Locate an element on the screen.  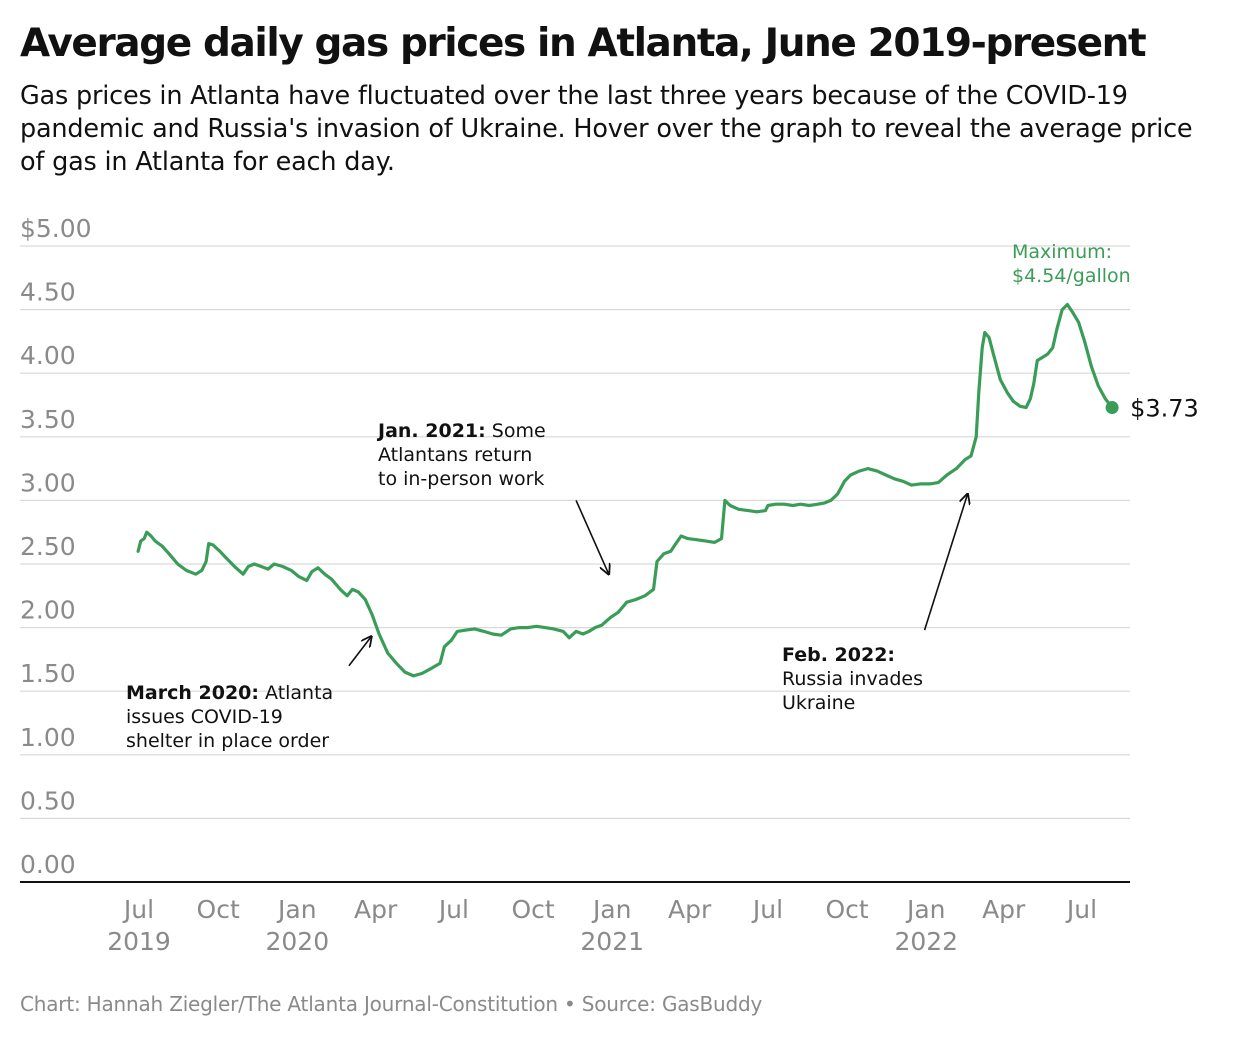
y-tick-label: 2.00 is located at coordinates (48, 610).